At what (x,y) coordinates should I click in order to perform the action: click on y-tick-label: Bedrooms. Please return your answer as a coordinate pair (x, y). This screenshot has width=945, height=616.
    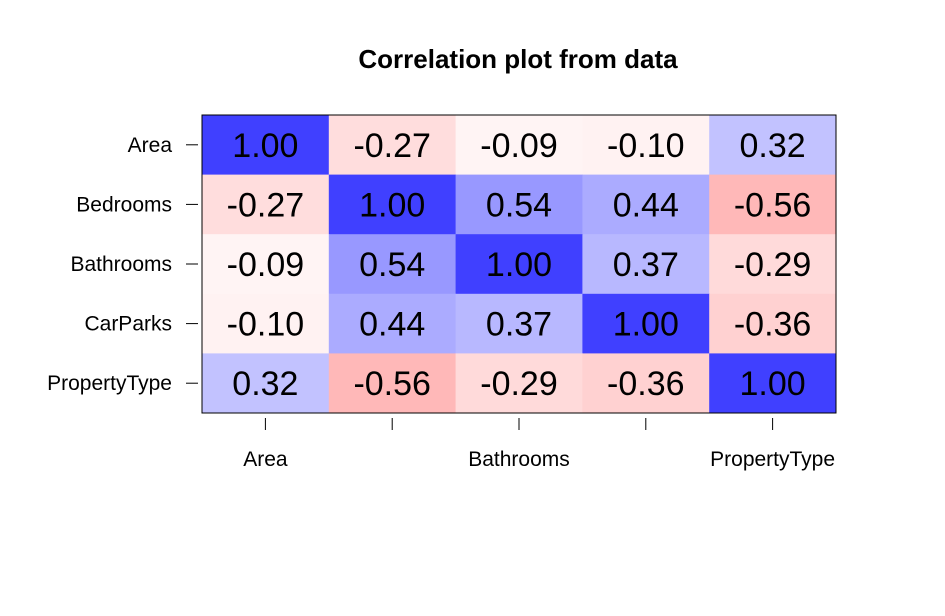
    Looking at the image, I should click on (124, 204).